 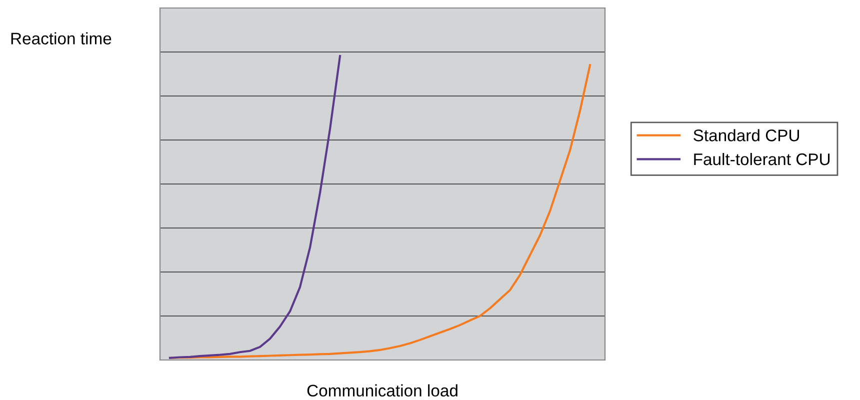 I want to click on x-axis-title: Communication load, so click(x=382, y=390).